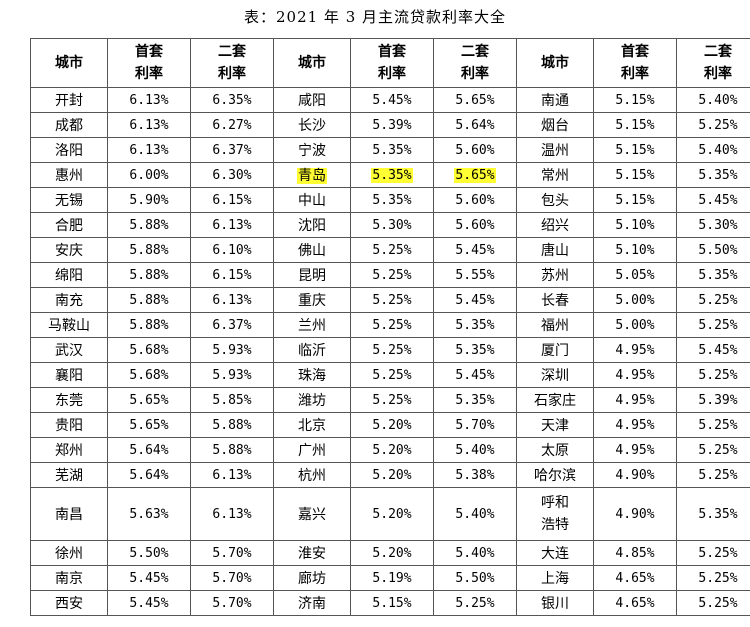  I want to click on cell-text: 5.10%, so click(635, 250).